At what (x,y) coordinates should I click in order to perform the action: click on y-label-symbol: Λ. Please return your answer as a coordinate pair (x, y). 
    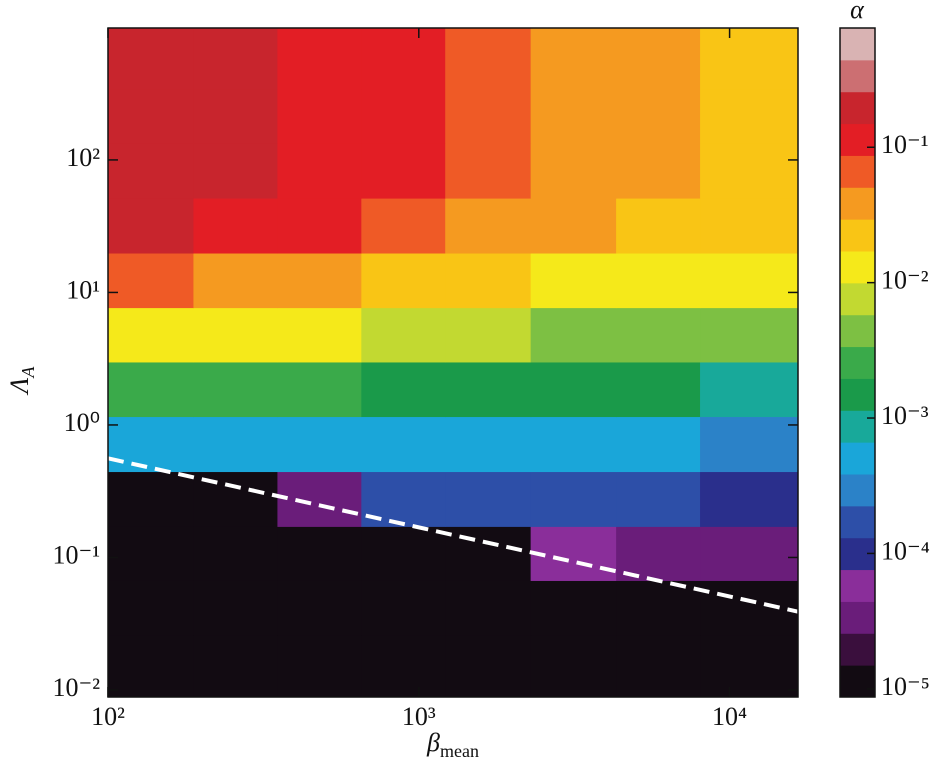
    Looking at the image, I should click on (19, 386).